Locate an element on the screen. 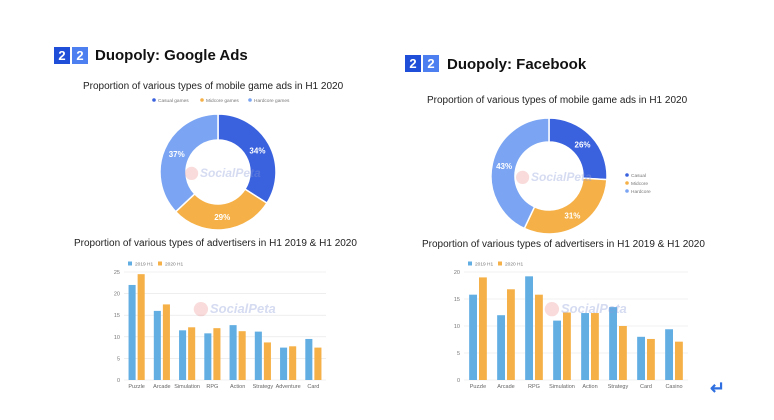 Image resolution: width=774 pixels, height=420 pixels. slice-label: 31% is located at coordinates (572, 216).